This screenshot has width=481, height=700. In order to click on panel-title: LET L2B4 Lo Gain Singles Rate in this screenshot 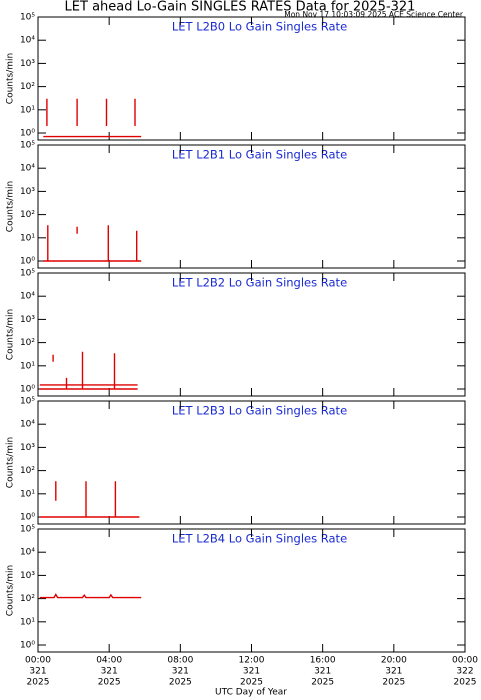, I will do `click(259, 539)`.